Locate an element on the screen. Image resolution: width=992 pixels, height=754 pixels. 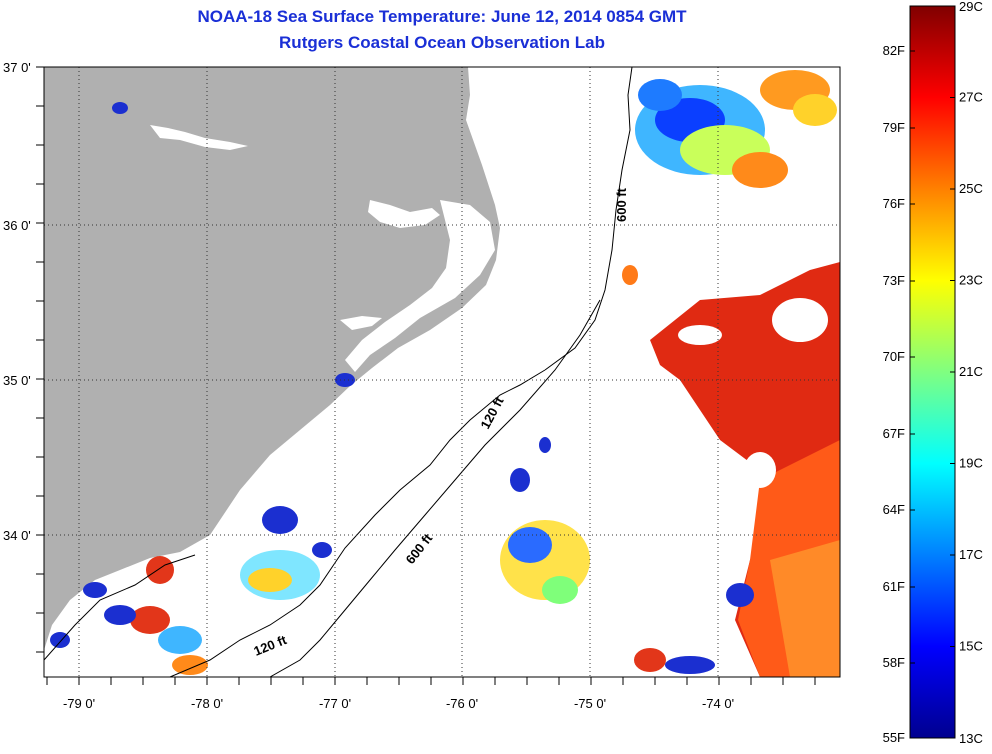
lon-label: -79 0' is located at coordinates (79, 703).